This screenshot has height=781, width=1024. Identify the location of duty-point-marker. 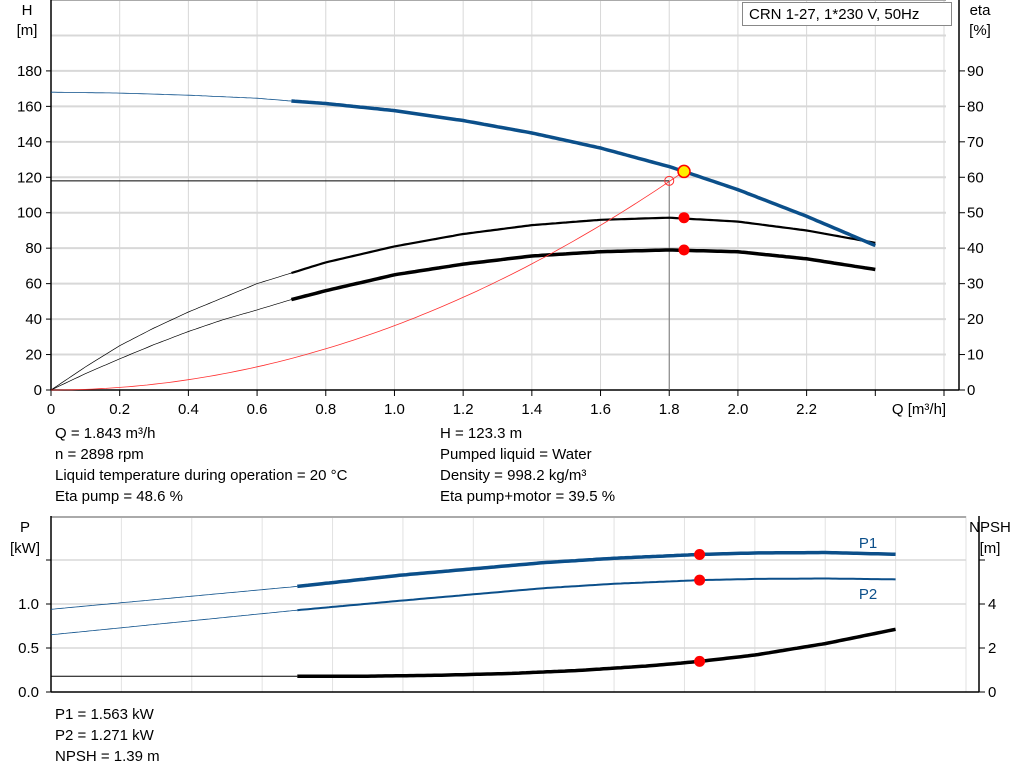
(684, 171).